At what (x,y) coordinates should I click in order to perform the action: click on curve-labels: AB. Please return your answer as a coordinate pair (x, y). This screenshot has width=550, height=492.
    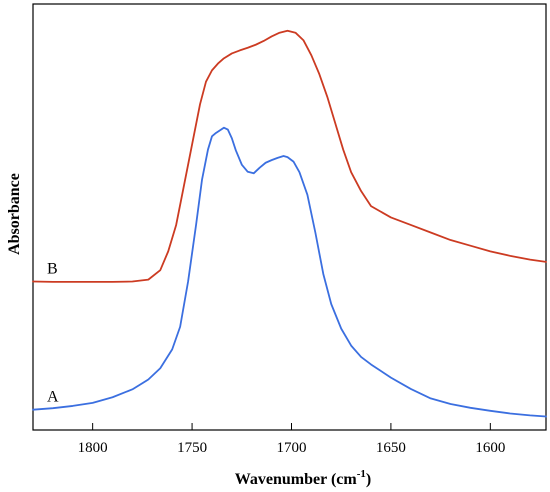
    Looking at the image, I should click on (53, 333).